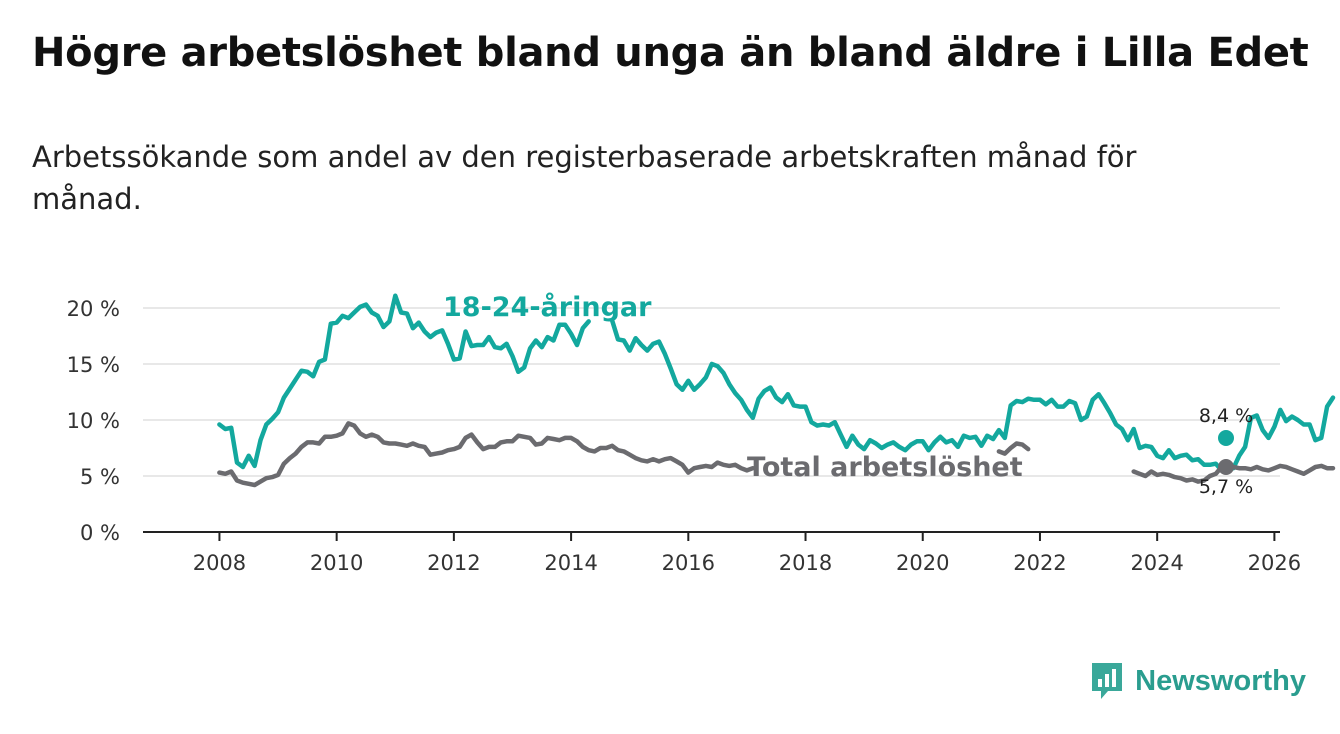 Image resolution: width=1340 pixels, height=734 pixels. I want to click on x-axis-ticks: 2008 2010 2012 2014 2016 2018 2020 2022 2024 2026, so click(747, 553).